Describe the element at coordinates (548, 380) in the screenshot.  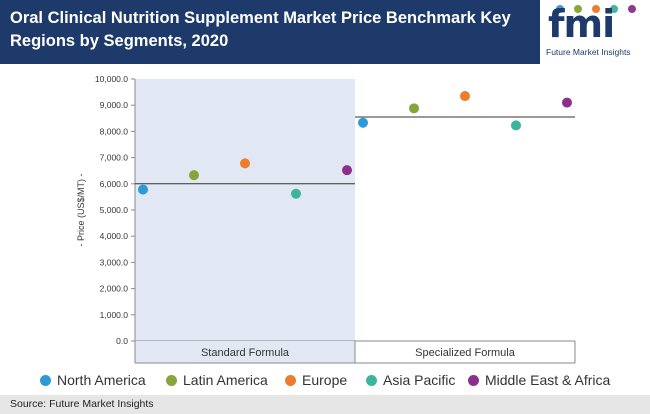
I see `legend-label: Middle East & Africa` at that location.